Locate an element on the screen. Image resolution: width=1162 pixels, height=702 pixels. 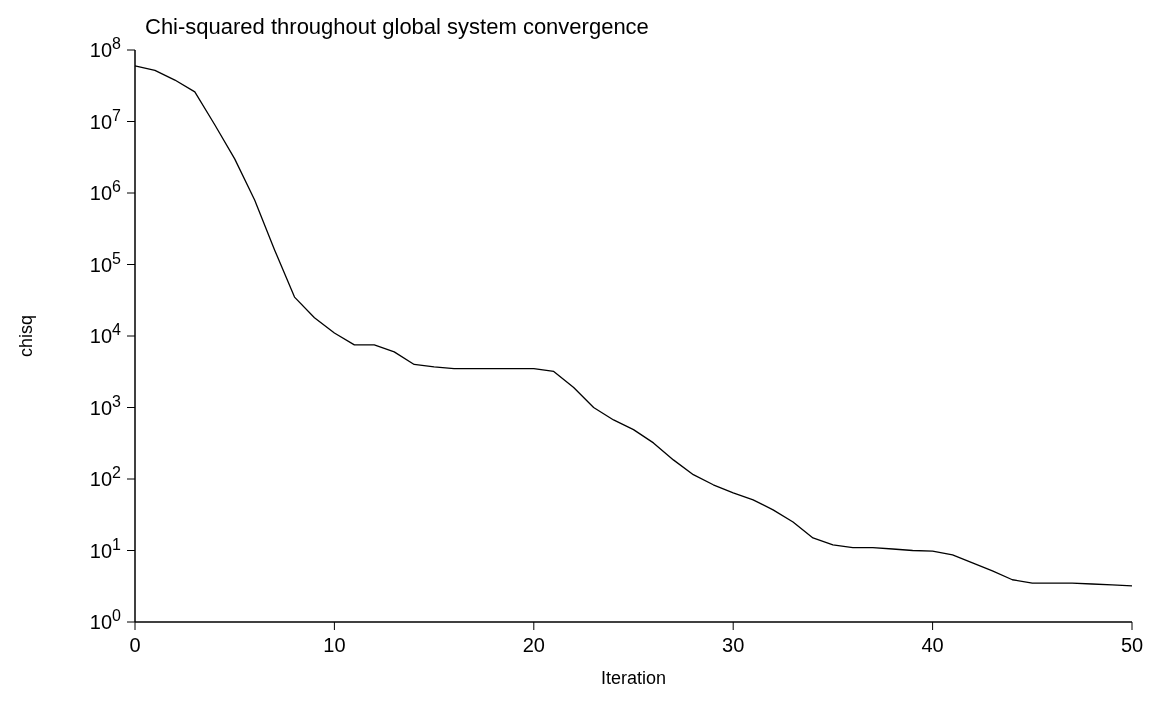
y-tick-label: 10$^{8}$ is located at coordinates (105, 47).